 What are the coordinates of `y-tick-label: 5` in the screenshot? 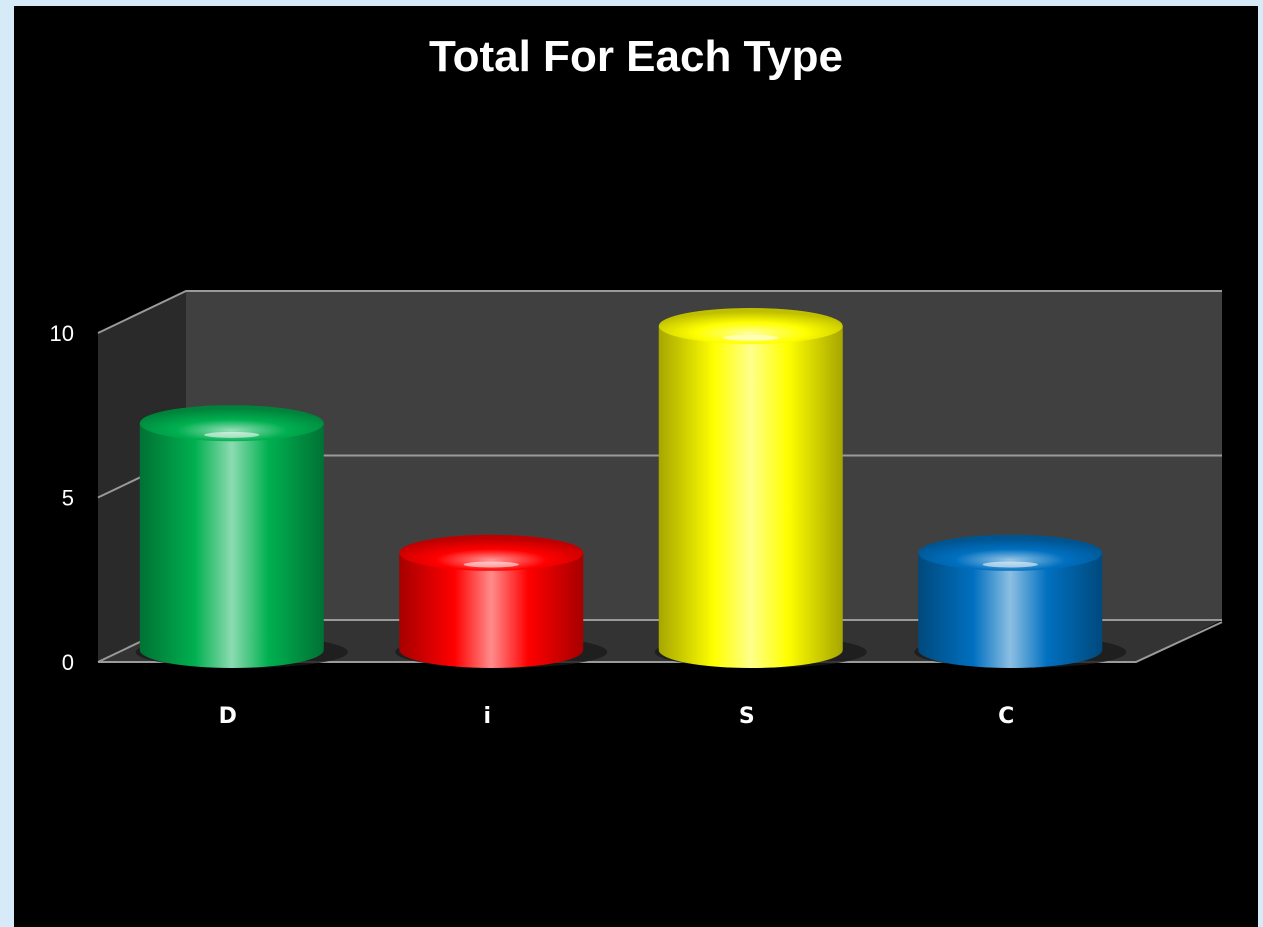 It's located at (68, 498).